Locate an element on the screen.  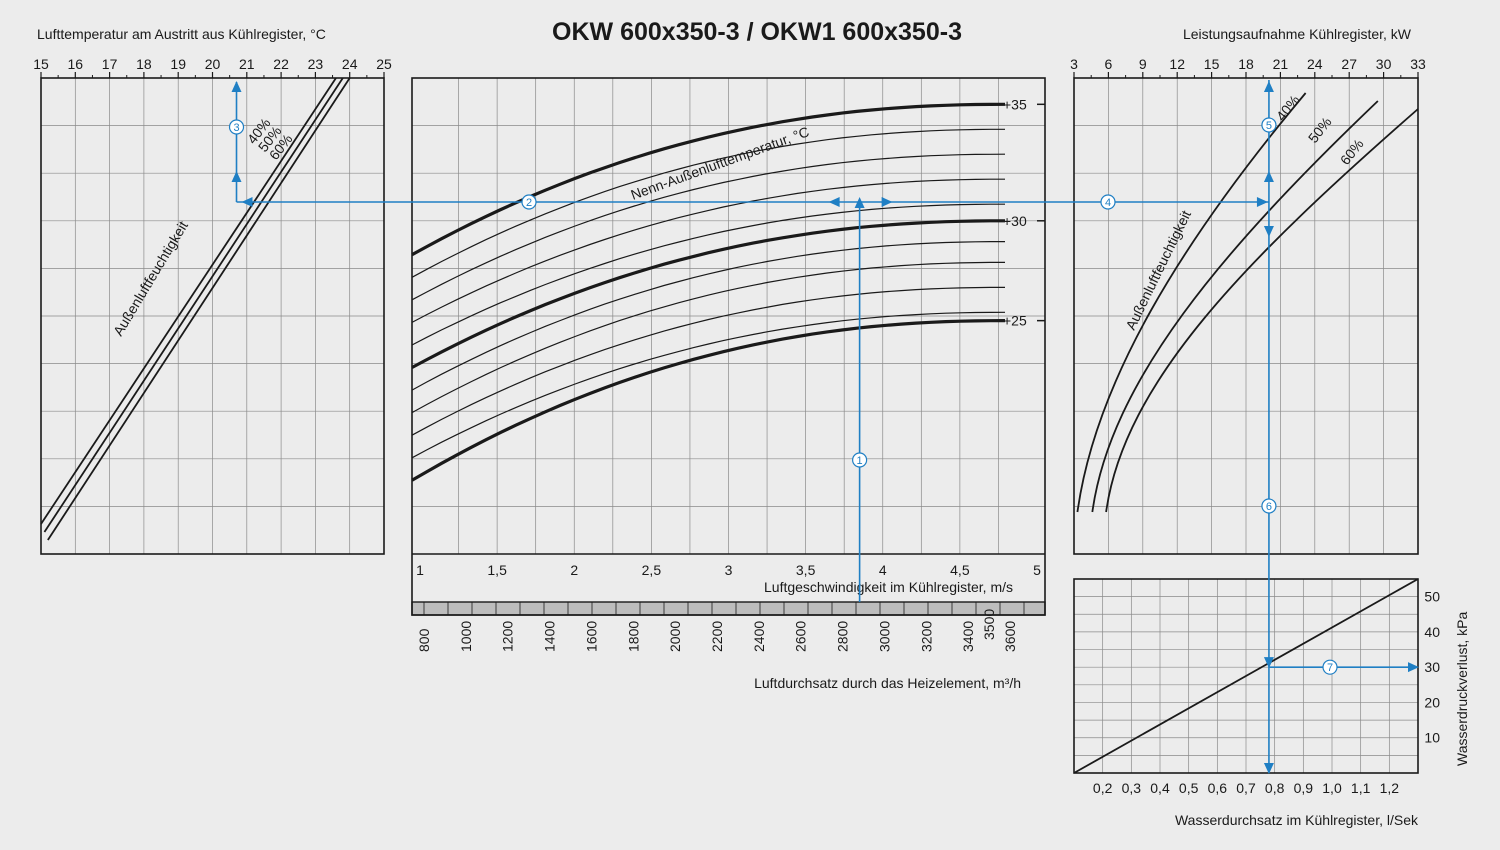
velocity-tick-label: 2 is located at coordinates (574, 570).